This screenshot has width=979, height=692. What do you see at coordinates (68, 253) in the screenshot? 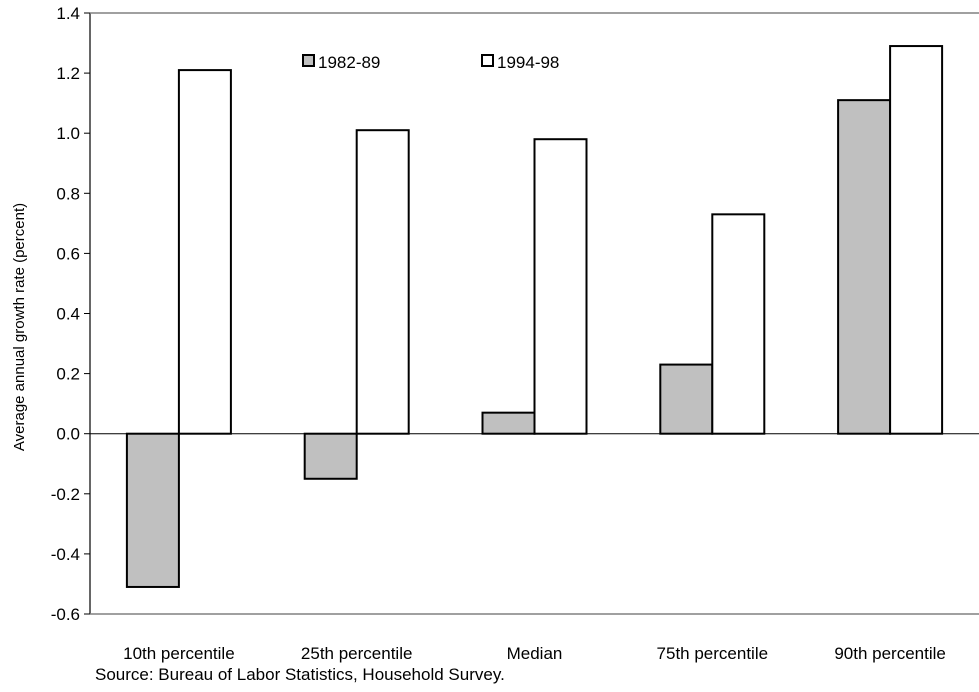
I see `y-tick-label: 0.6` at bounding box center [68, 253].